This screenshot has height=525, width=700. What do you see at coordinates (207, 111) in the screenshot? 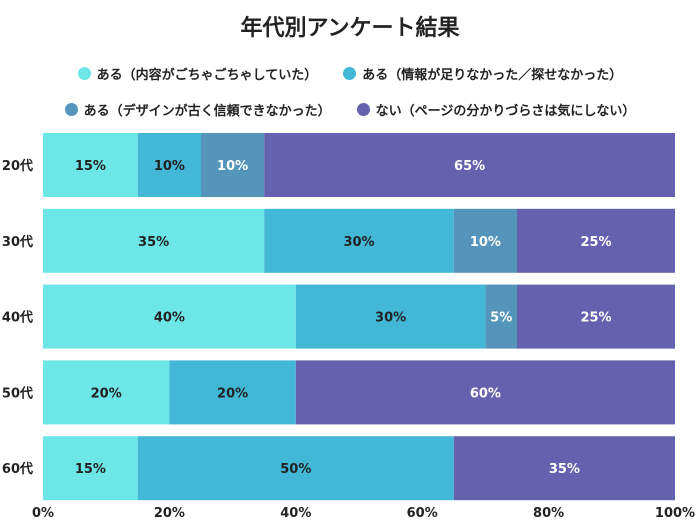
I see `legend-label: ある（デザインが古く信頼できなかった）` at bounding box center [207, 111].